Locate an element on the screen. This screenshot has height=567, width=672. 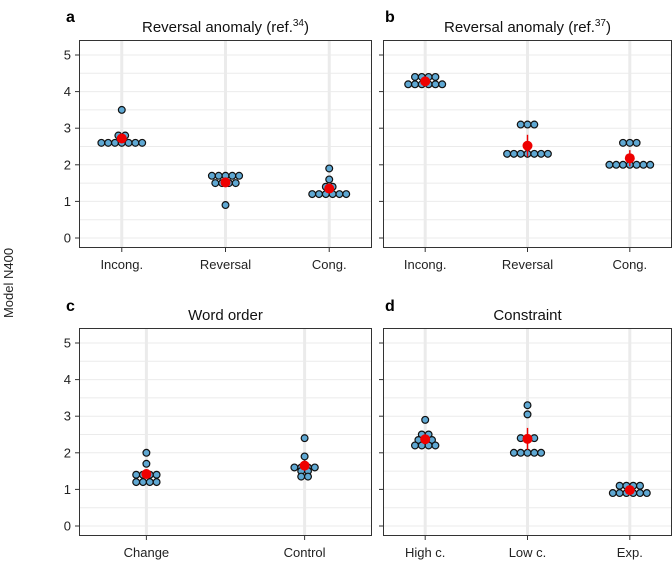
panel-title: Reversal anomaly (ref.37) is located at coordinates (527, 27).